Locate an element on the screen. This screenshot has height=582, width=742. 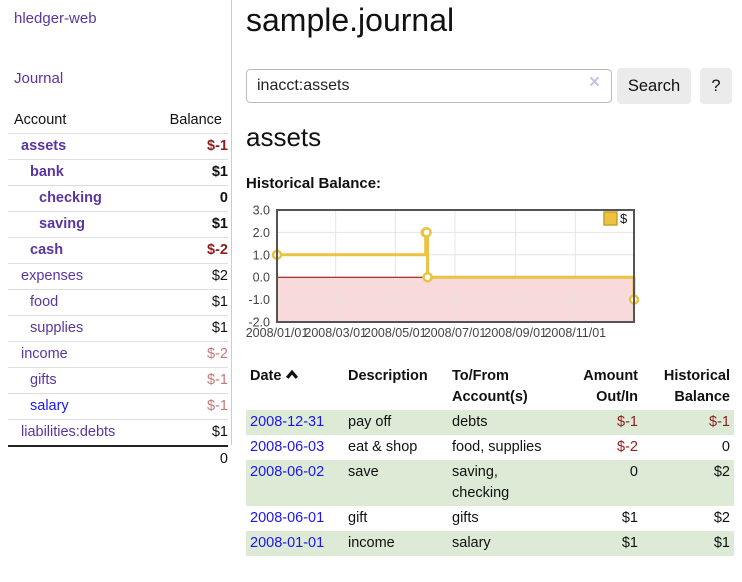
register-header-accounts: To/From Account(s) is located at coordinates (490, 386).